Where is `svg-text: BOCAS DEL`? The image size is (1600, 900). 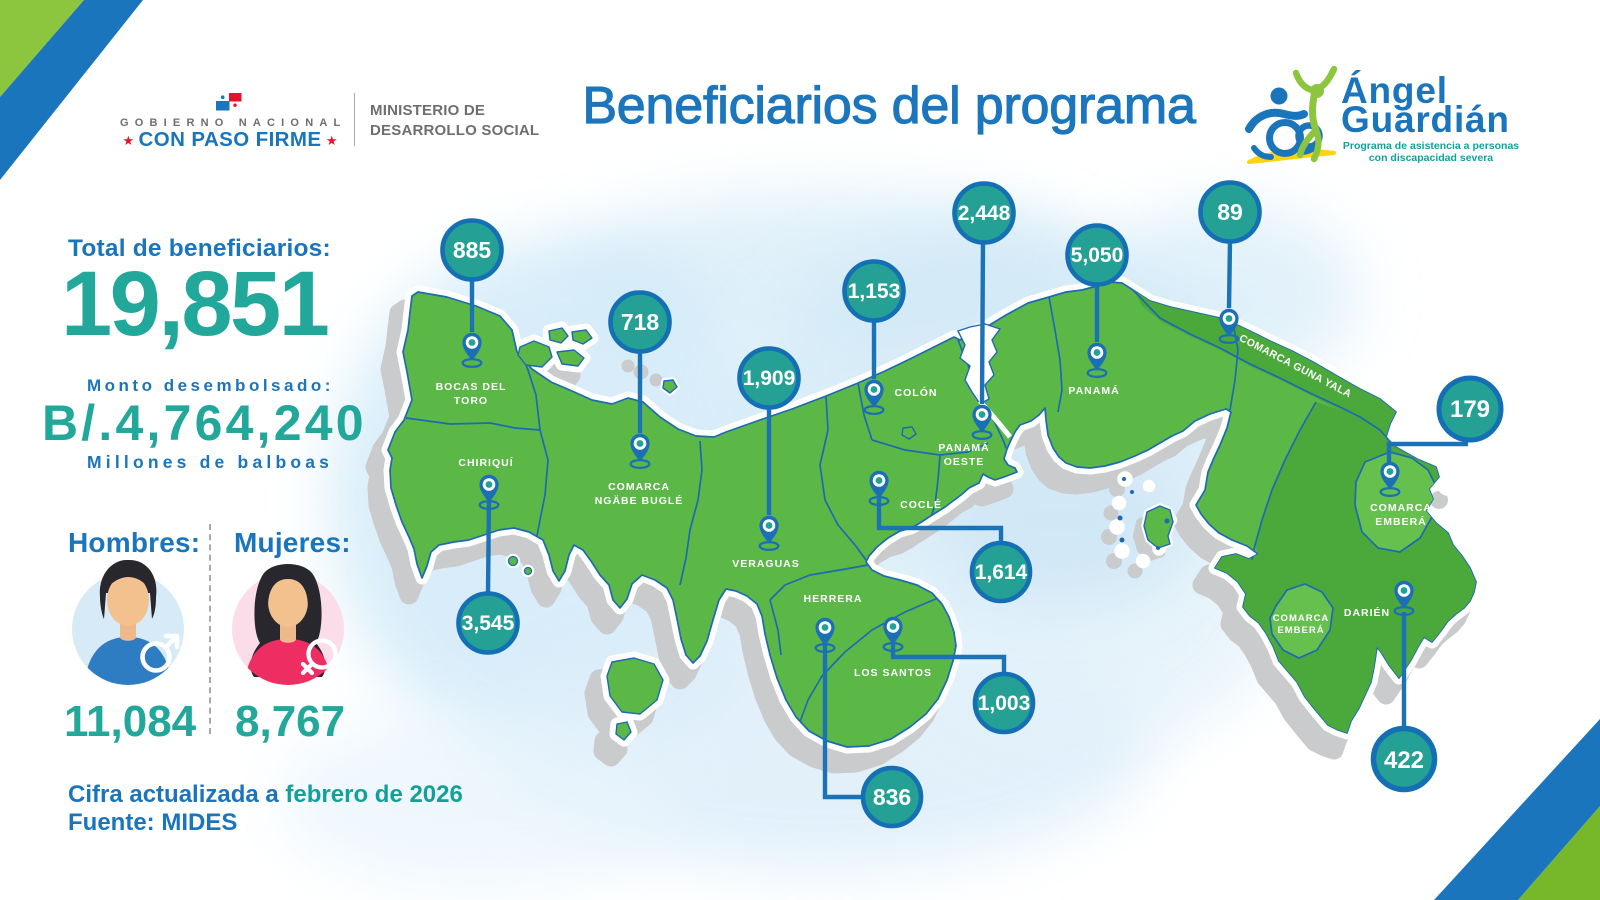 svg-text: BOCAS DEL is located at coordinates (471, 387).